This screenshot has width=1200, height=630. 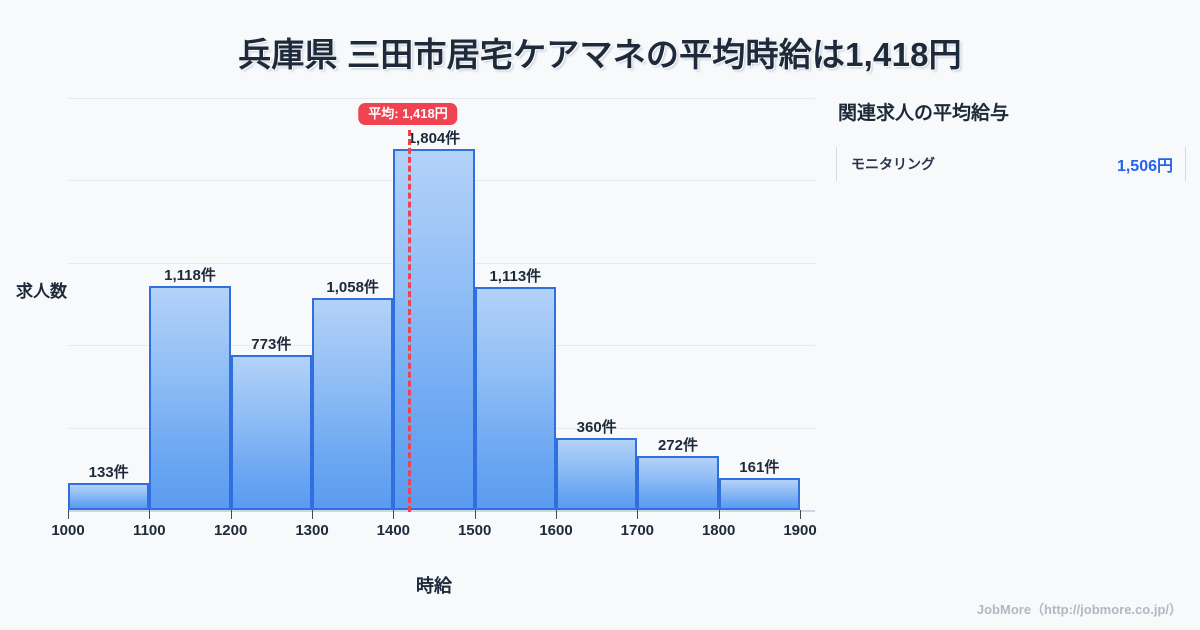 I want to click on x-axis-line, so click(x=441, y=511).